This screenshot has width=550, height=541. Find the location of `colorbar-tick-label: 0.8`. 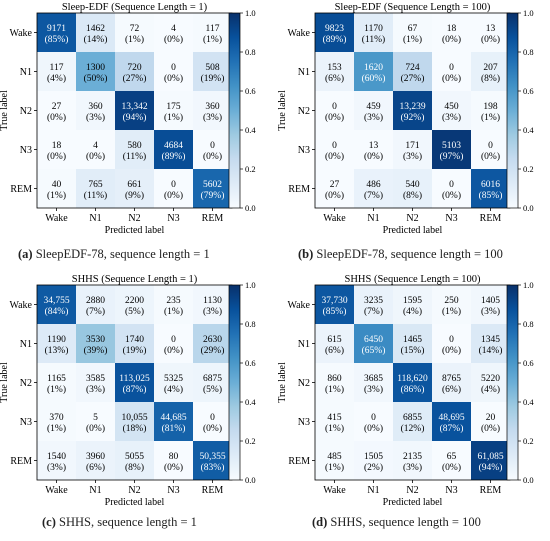

colorbar-tick-label: 0.8 is located at coordinates (528, 324).